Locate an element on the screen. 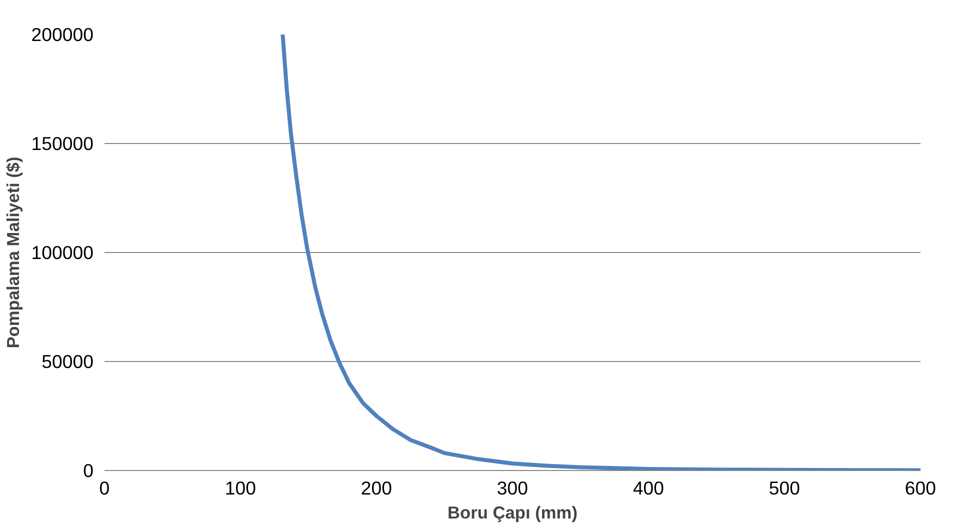 The image size is (960, 527). y-axis-title: Pompalama Maliyeti ($) is located at coordinates (13, 252).